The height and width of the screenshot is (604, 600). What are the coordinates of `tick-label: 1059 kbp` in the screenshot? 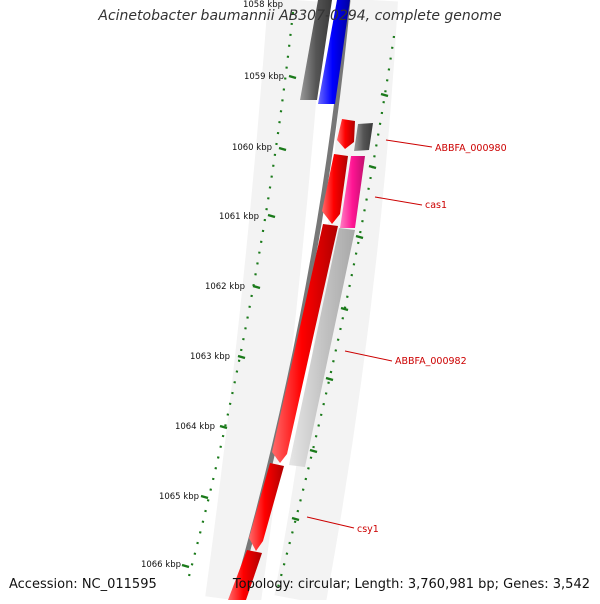 It's located at (264, 77).